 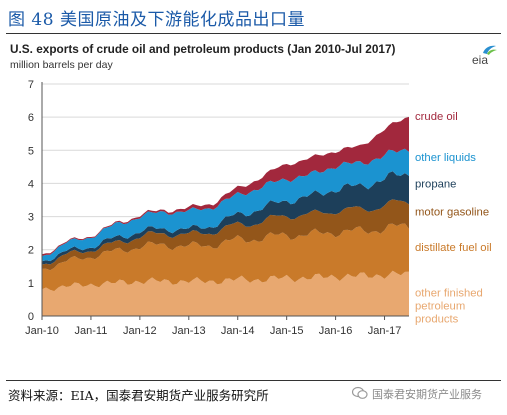 I want to click on y-tick-label: 7, so click(x=31, y=85).